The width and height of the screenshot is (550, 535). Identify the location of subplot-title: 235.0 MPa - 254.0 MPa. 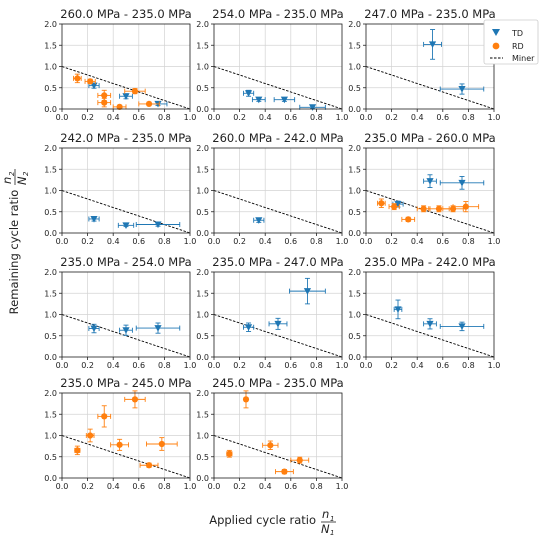
(125, 262).